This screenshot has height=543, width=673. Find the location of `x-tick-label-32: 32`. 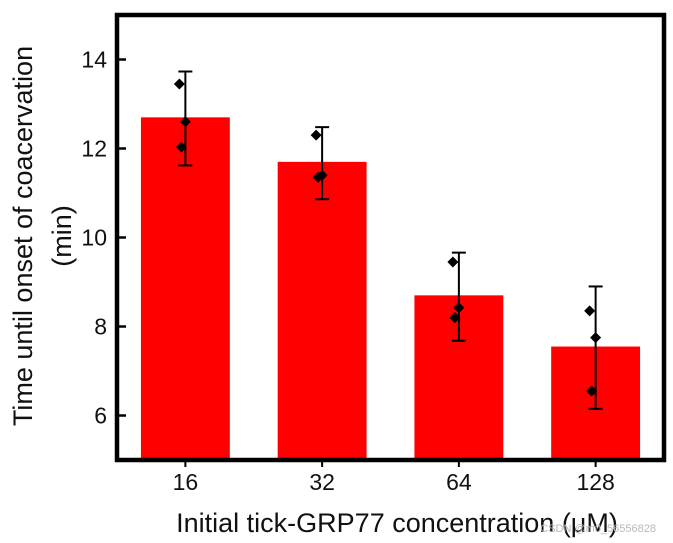

x-tick-label-32: 32 is located at coordinates (322, 482).